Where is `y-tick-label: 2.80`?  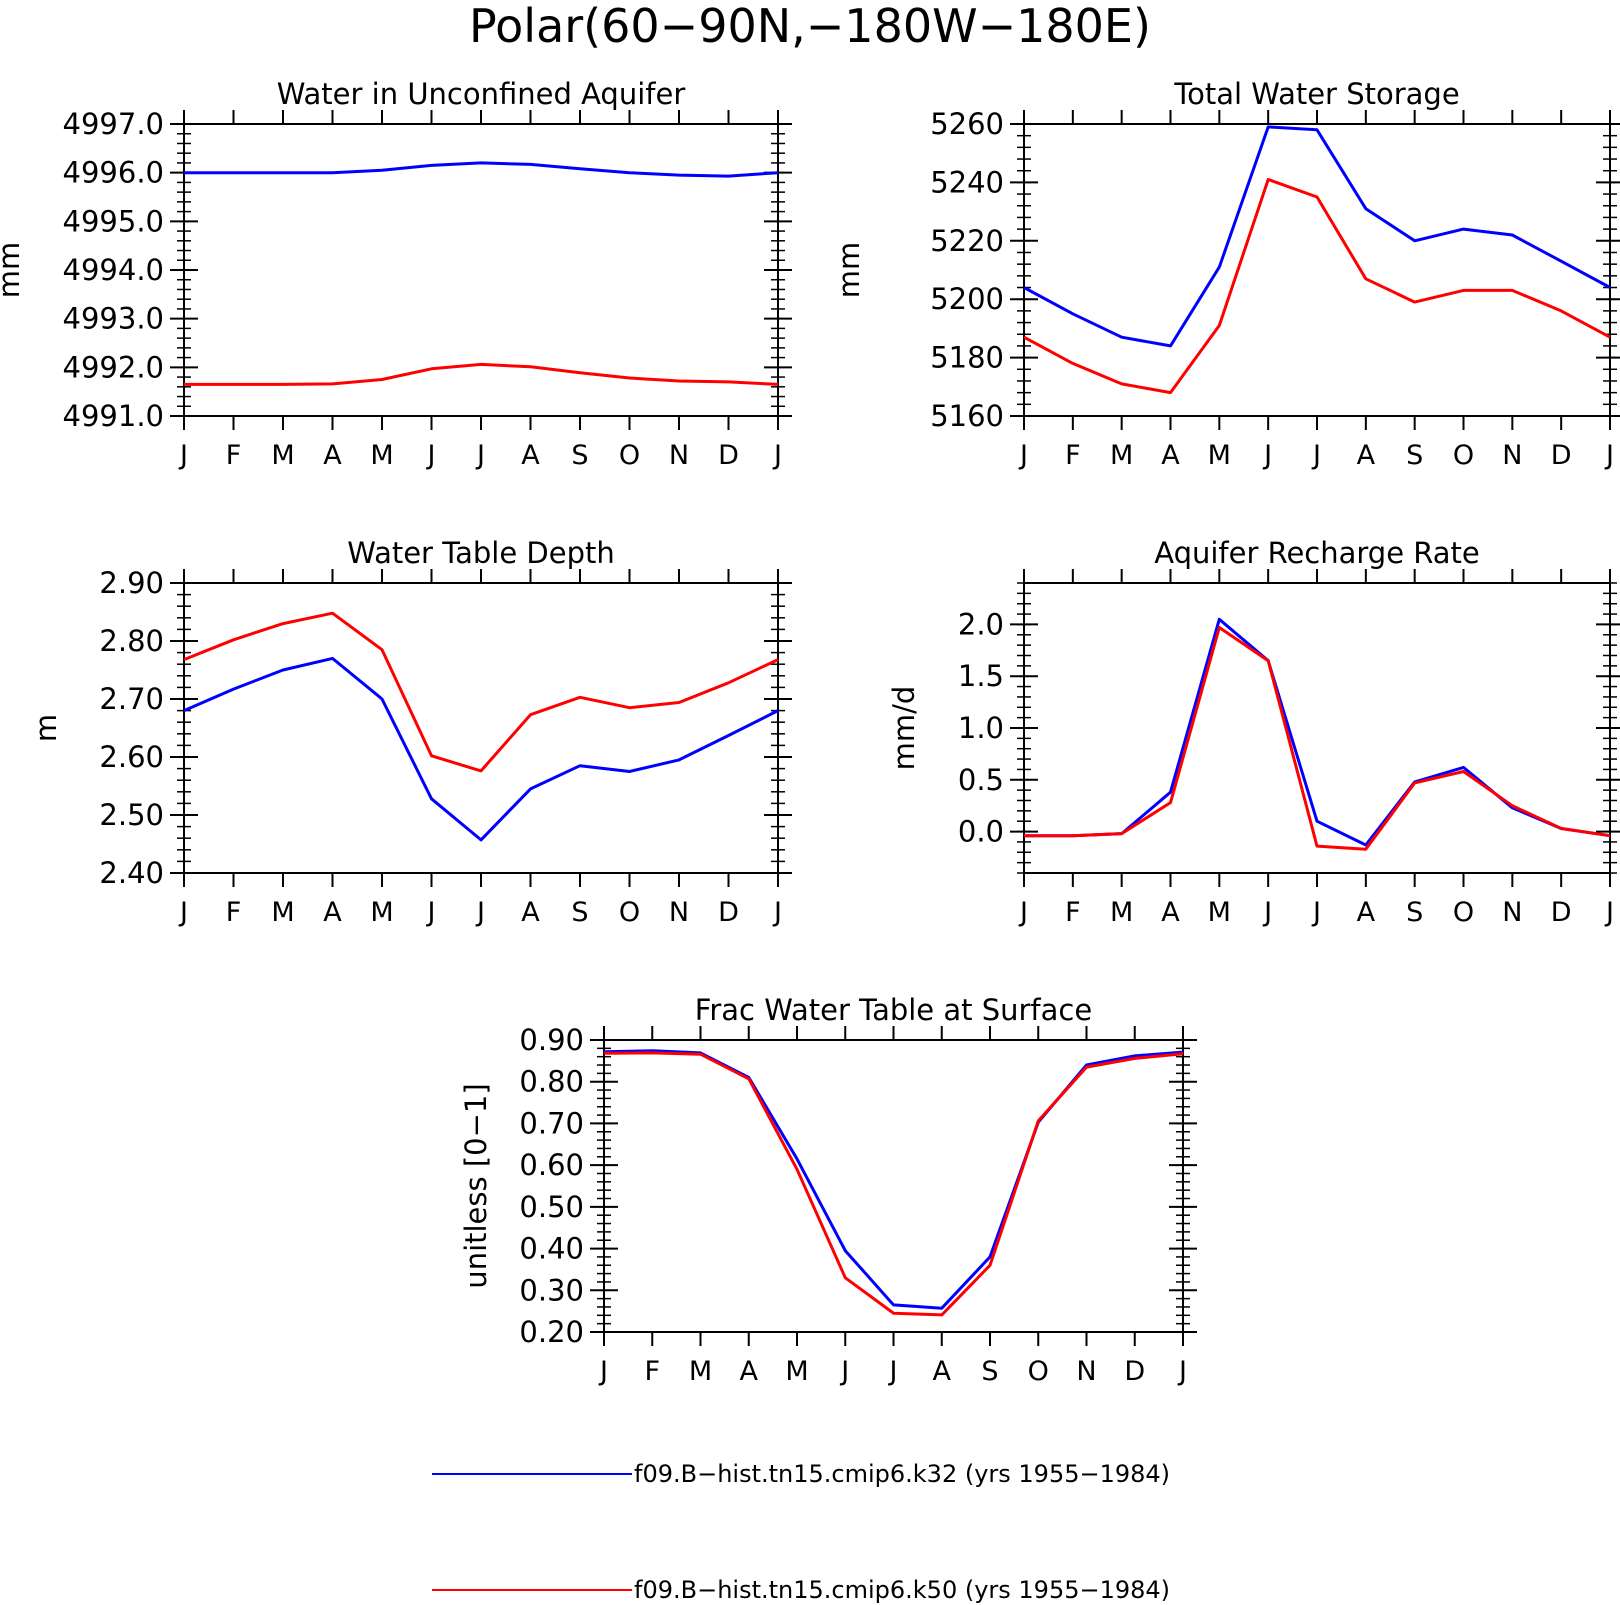
y-tick-label: 2.80 is located at coordinates (131, 641).